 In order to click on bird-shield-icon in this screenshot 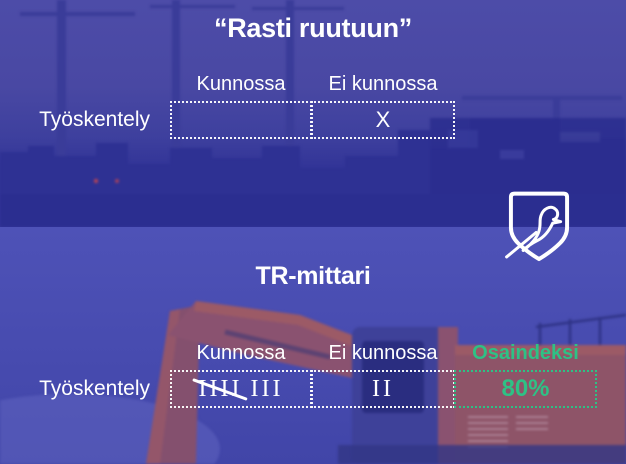, I will do `click(537, 226)`.